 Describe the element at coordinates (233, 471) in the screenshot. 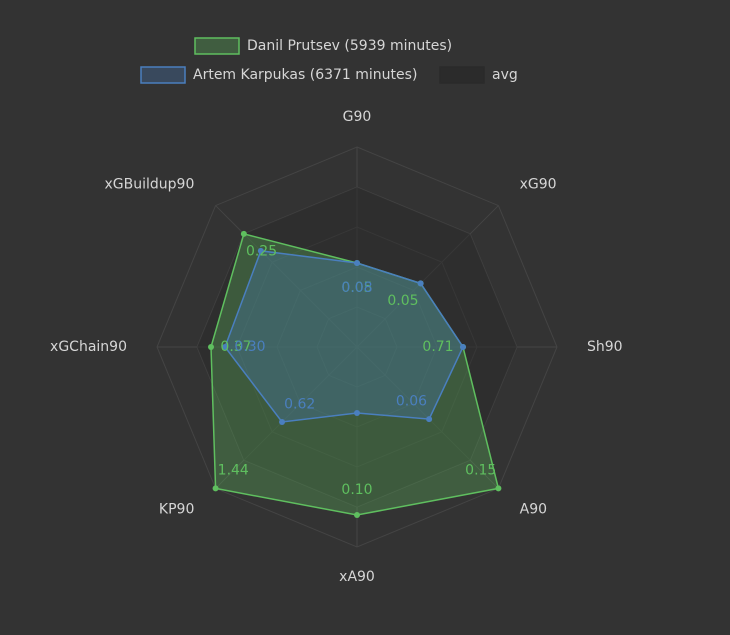

I see `value-label-0-kp90: 1.44` at that location.